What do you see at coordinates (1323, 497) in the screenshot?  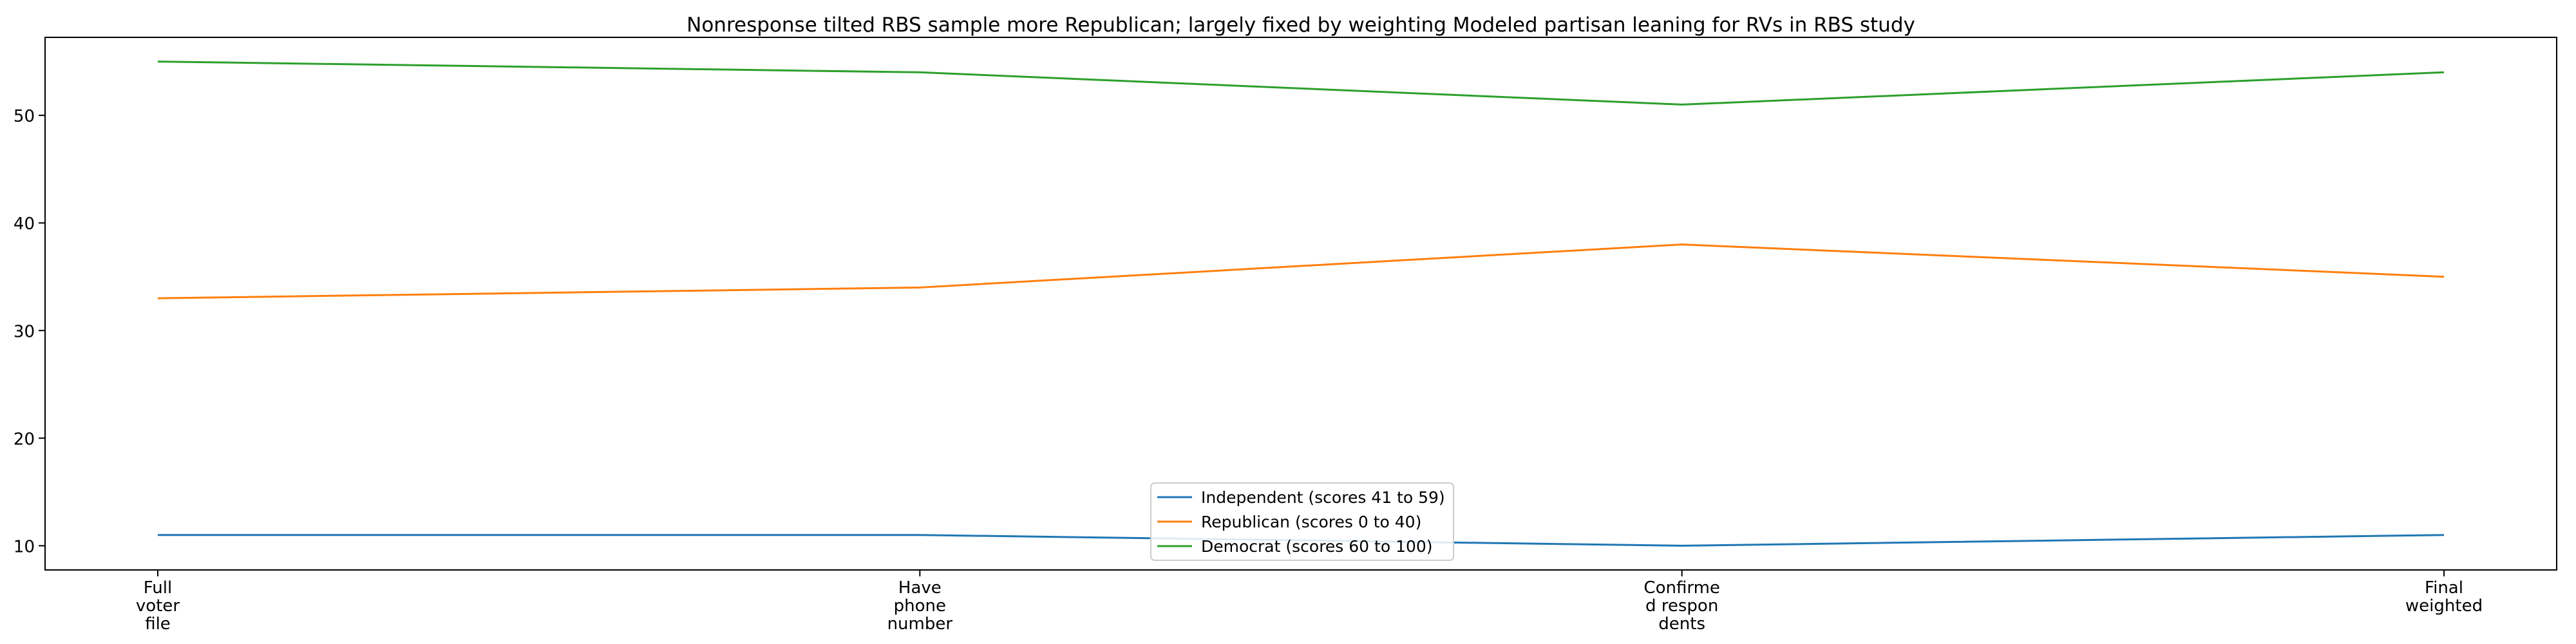 I see `legend-label: Independent (scores 41 to 59)` at bounding box center [1323, 497].